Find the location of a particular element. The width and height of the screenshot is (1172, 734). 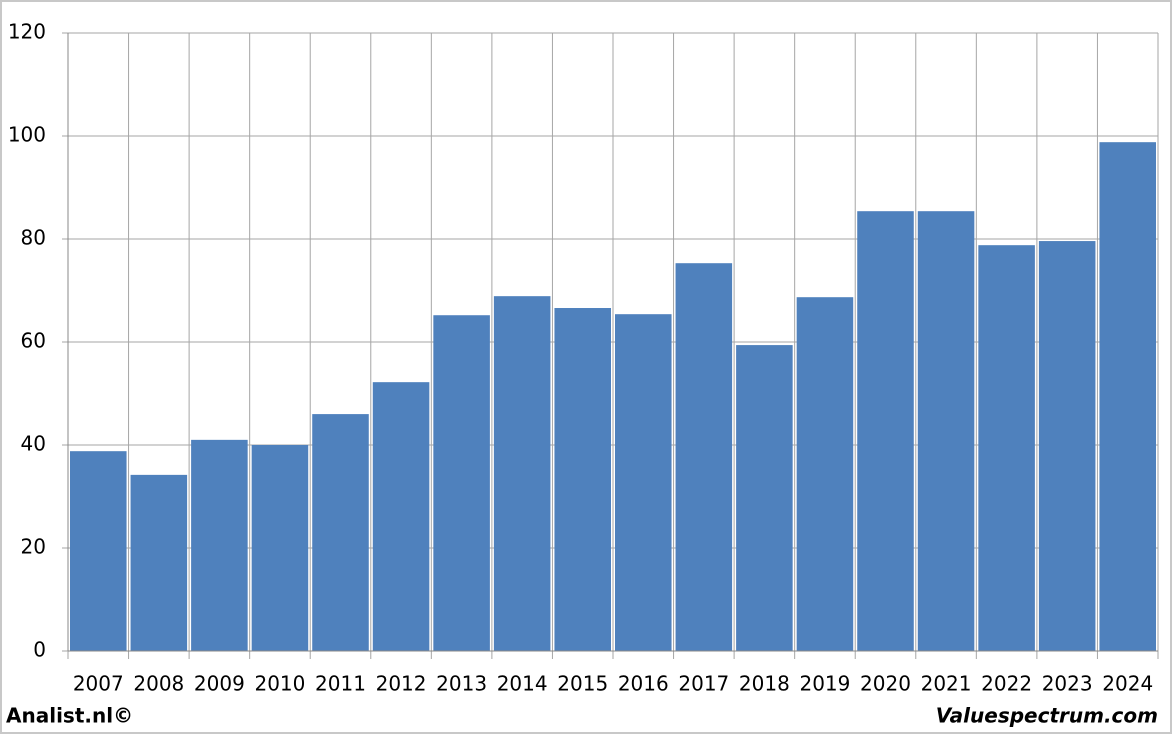

x-tick-label: 2009 is located at coordinates (219, 684).